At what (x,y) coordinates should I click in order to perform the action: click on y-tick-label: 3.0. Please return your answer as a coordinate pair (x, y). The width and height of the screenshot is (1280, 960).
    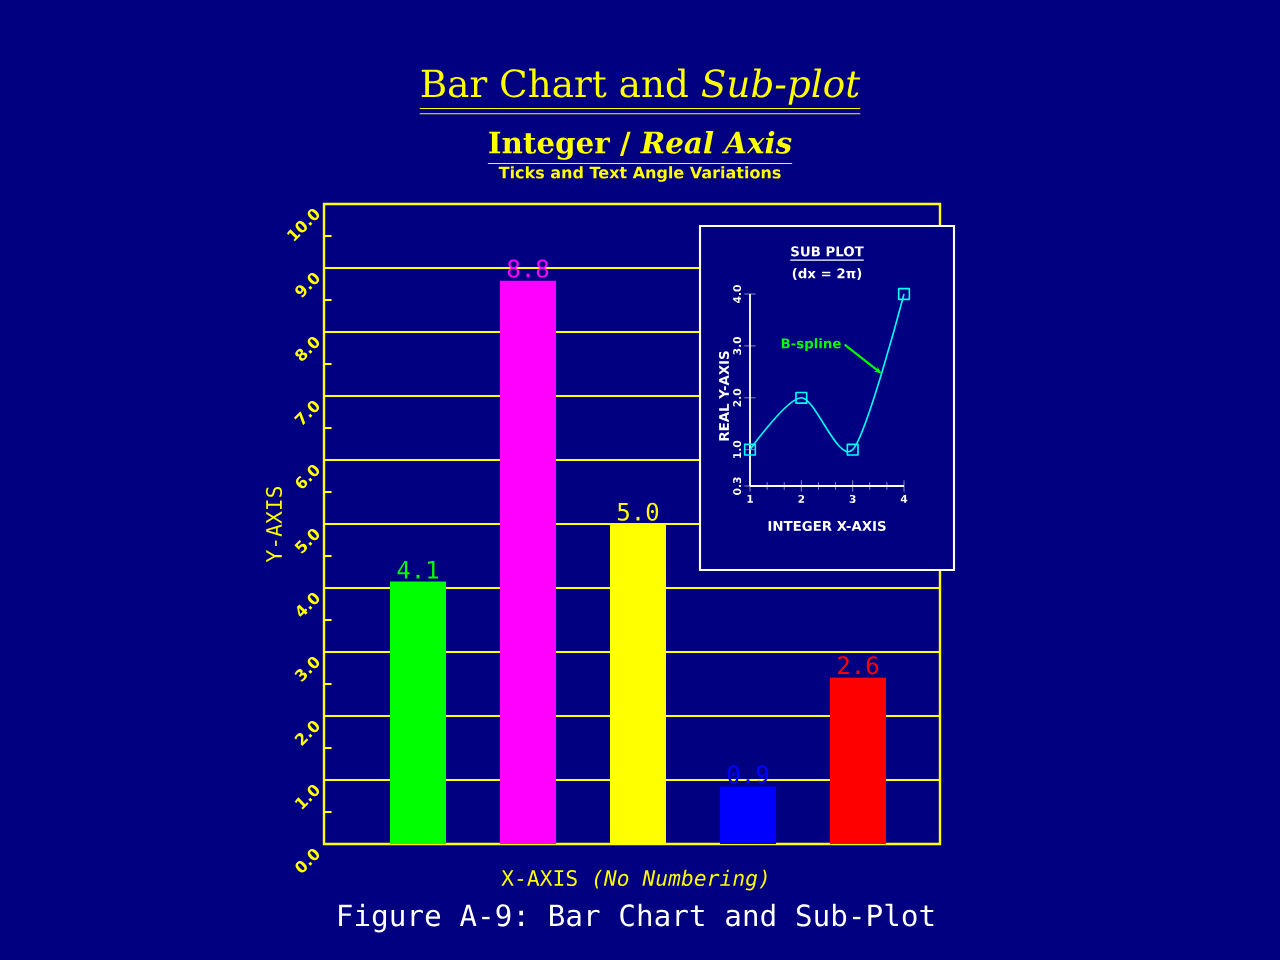
    Looking at the image, I should click on (307, 669).